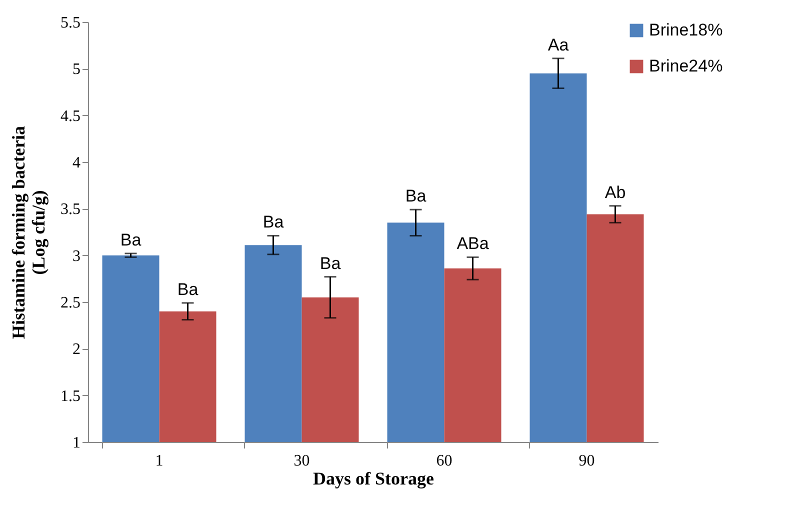  I want to click on y-tick-label: 4.5, so click(70, 116).